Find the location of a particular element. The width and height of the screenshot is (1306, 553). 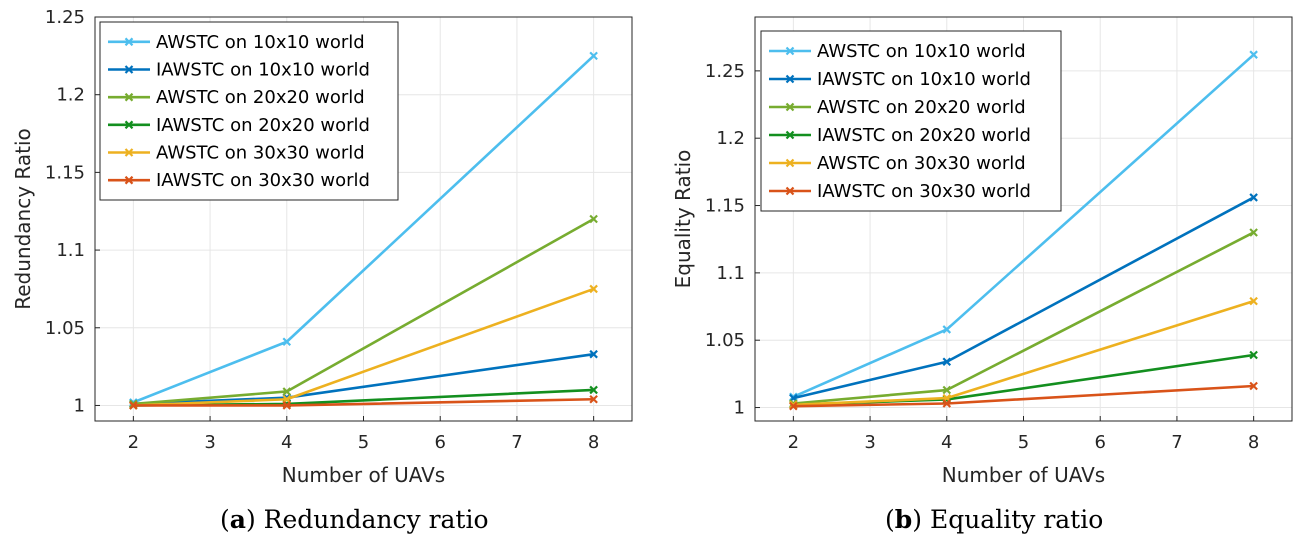

caption-text-a: Redundancy ratio is located at coordinates (376, 519).